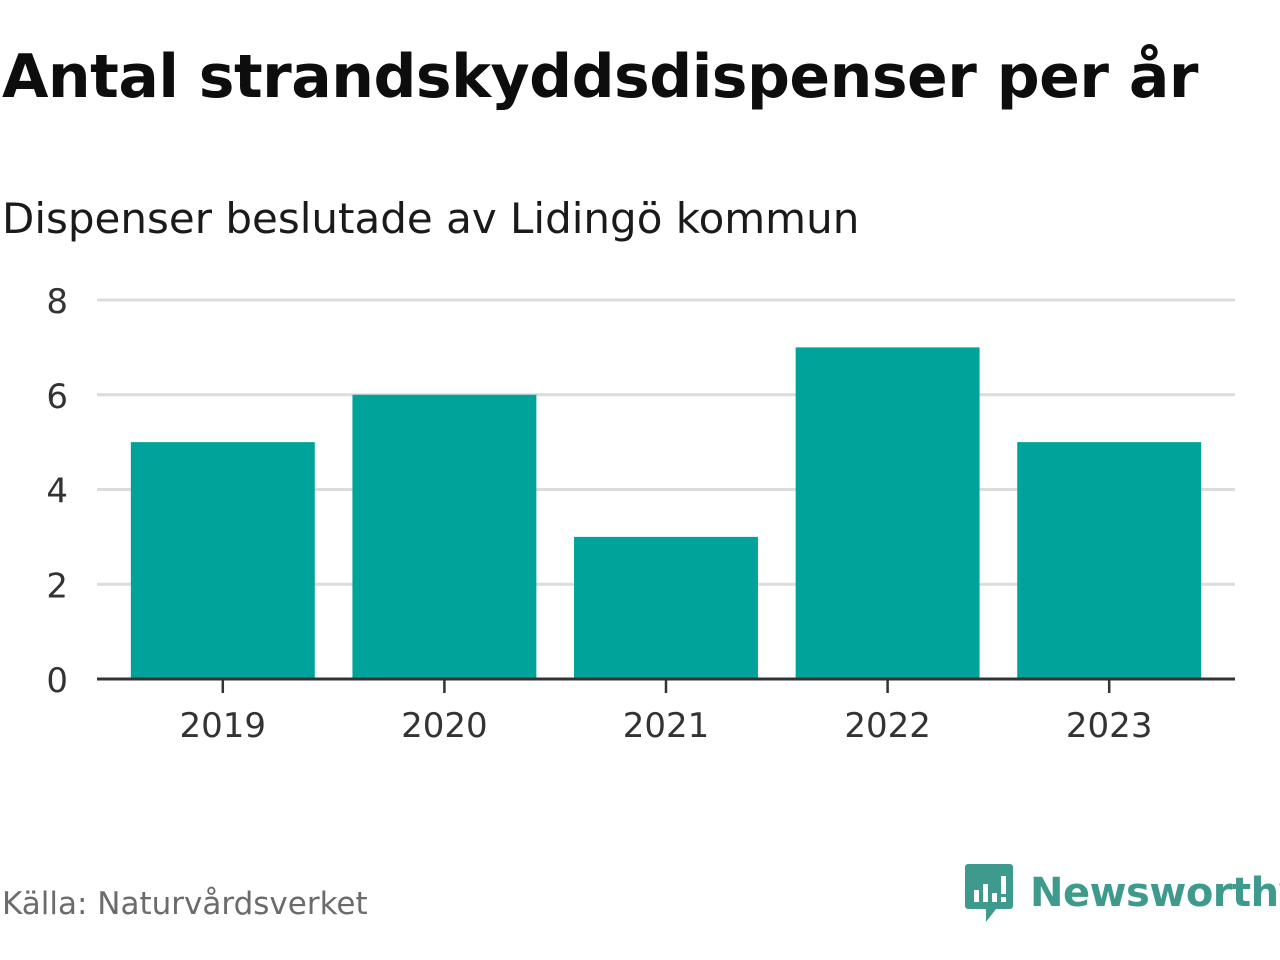  Describe the element at coordinates (57, 586) in the screenshot. I see `y-tick-label: 2` at that location.